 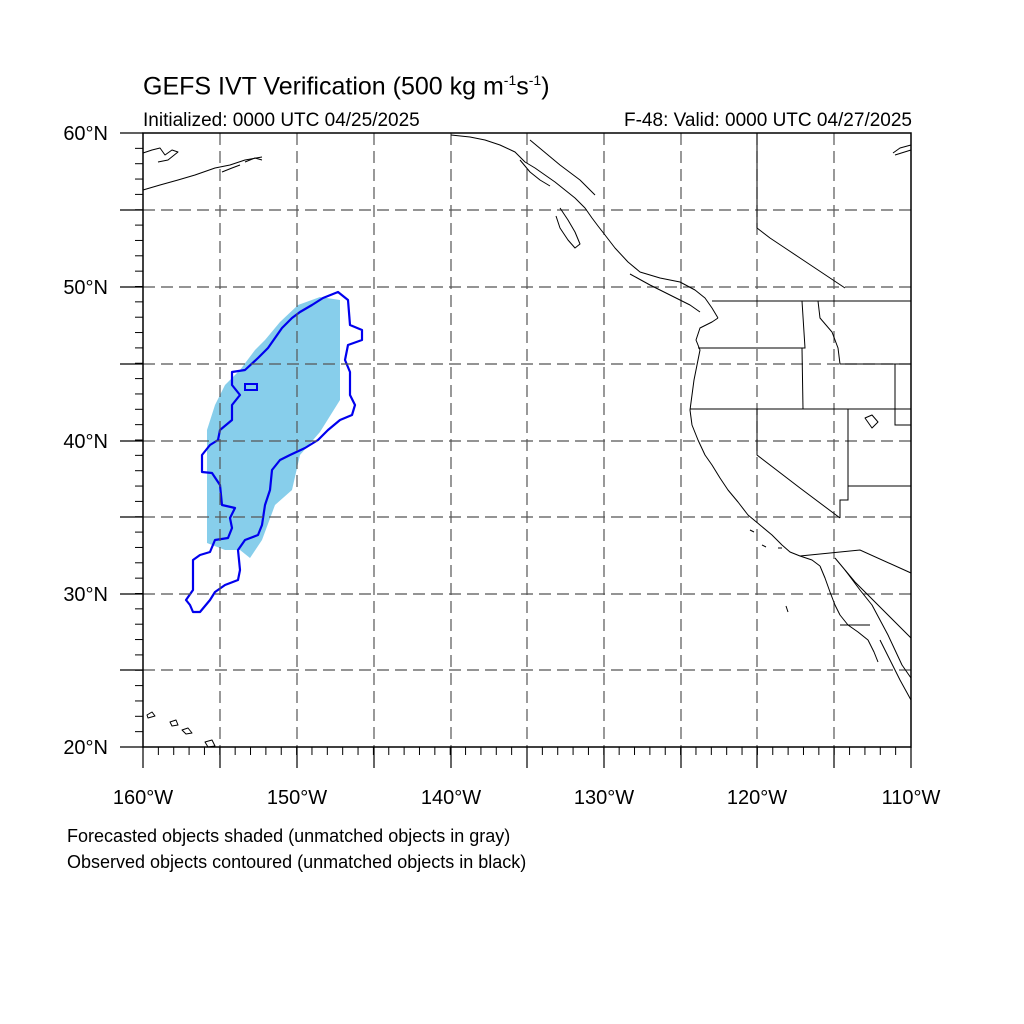 What do you see at coordinates (768, 120) in the screenshot?
I see `valid-time-label: F-48: Valid: 0000 UTC 04/27/2025` at bounding box center [768, 120].